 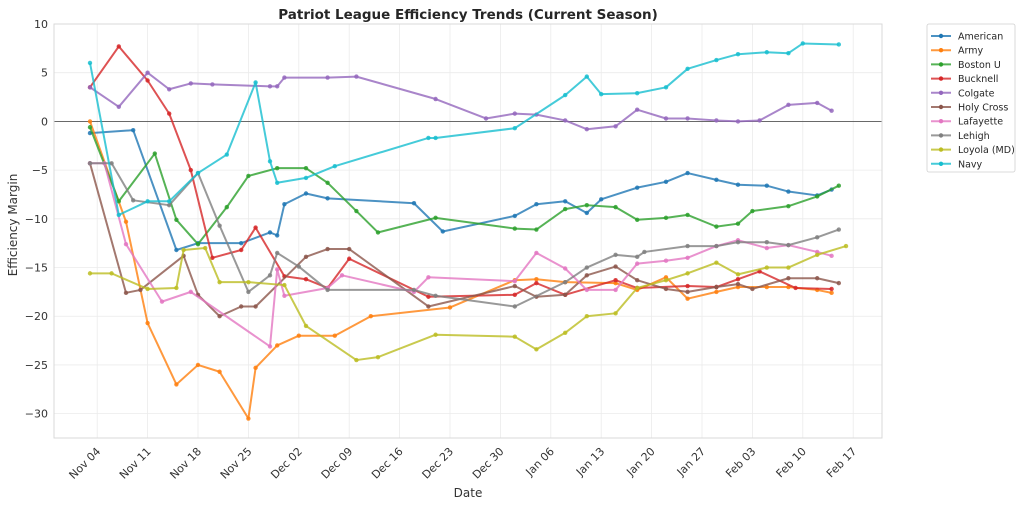 What do you see at coordinates (978, 79) in the screenshot?
I see `legend-label: Bucknell` at bounding box center [978, 79].